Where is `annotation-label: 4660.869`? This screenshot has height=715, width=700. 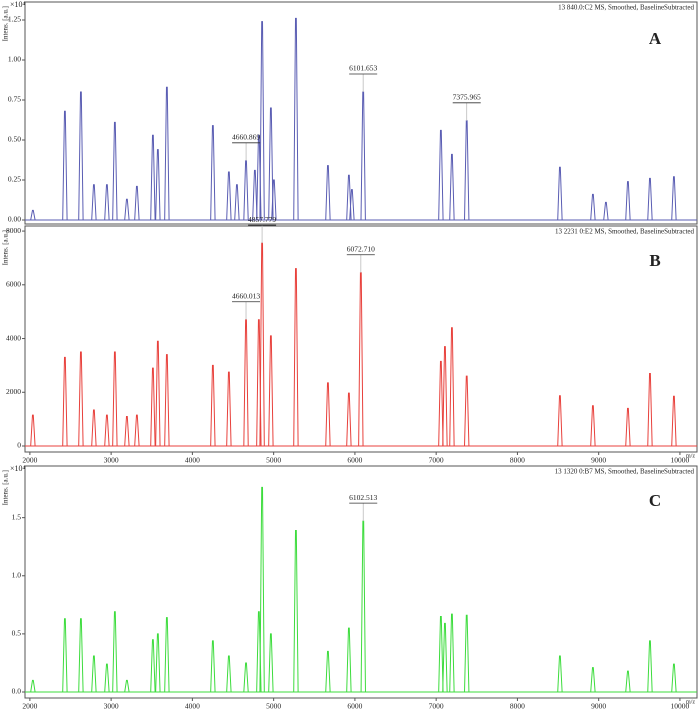 annotation-label: 4660.869 is located at coordinates (246, 137).